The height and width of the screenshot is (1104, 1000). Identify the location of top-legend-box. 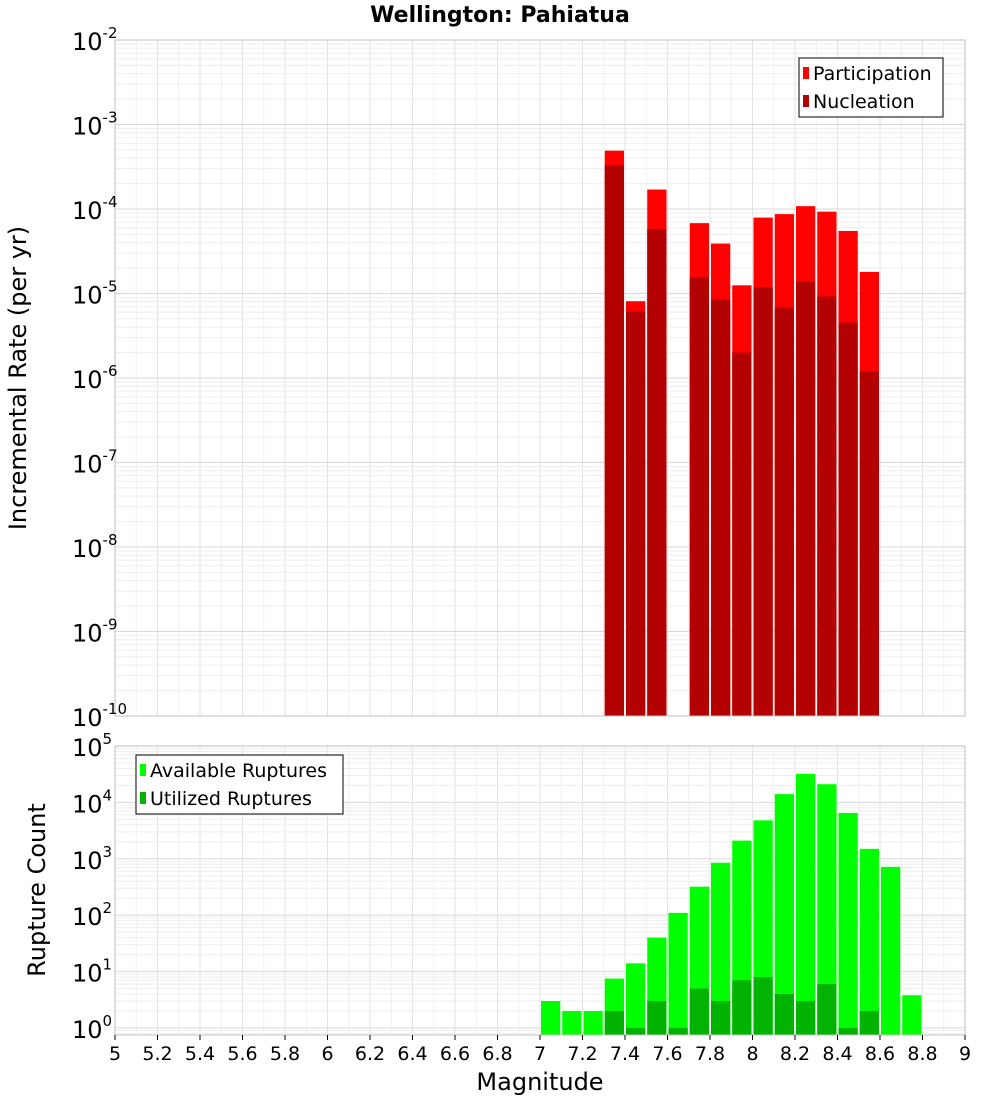
(871, 87).